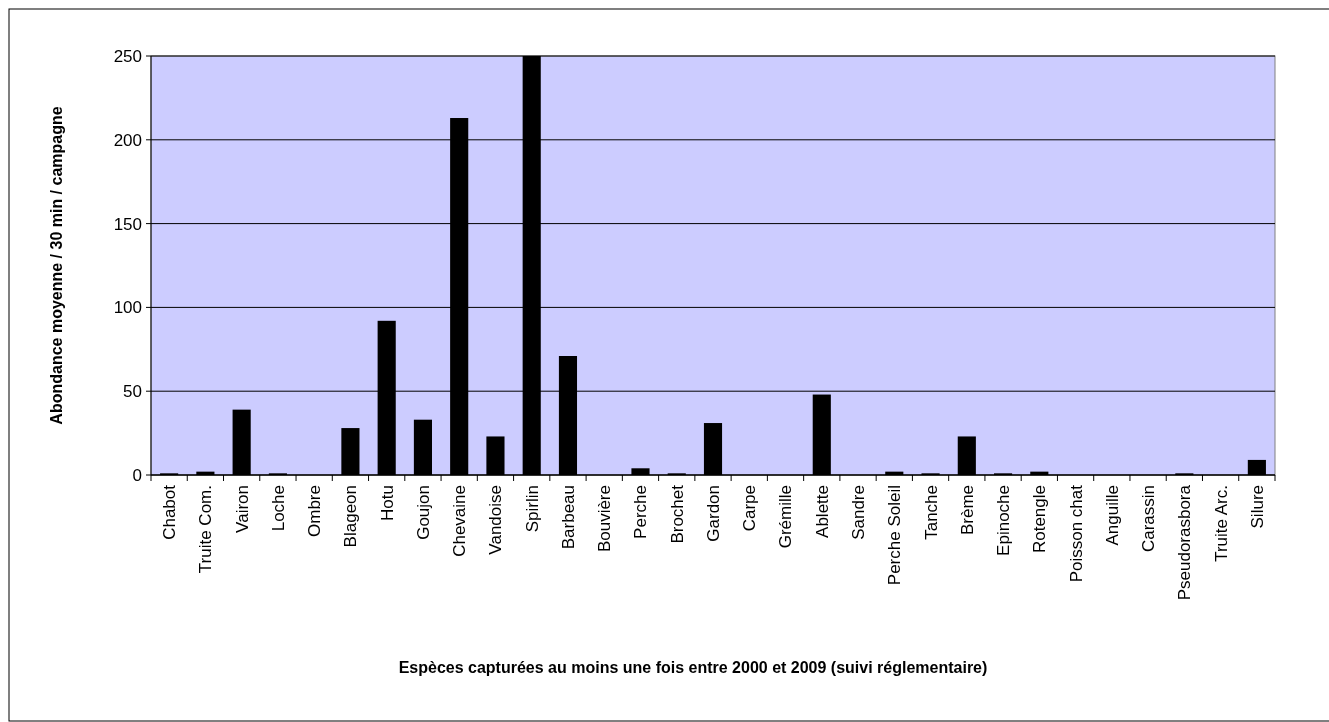  Describe the element at coordinates (56, 265) in the screenshot. I see `y-axis-title: Abondance moyenne / 30 min / campagne` at that location.